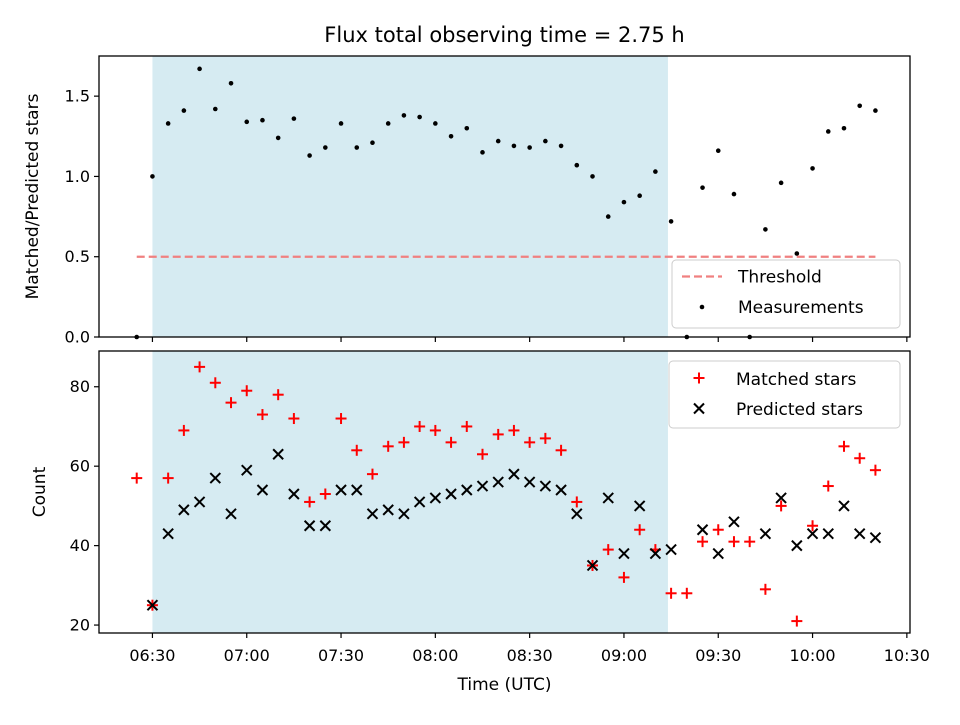 This screenshot has width=960, height=725. I want to click on top-y-axis-label: Matched/Predicted stars, so click(33, 196).